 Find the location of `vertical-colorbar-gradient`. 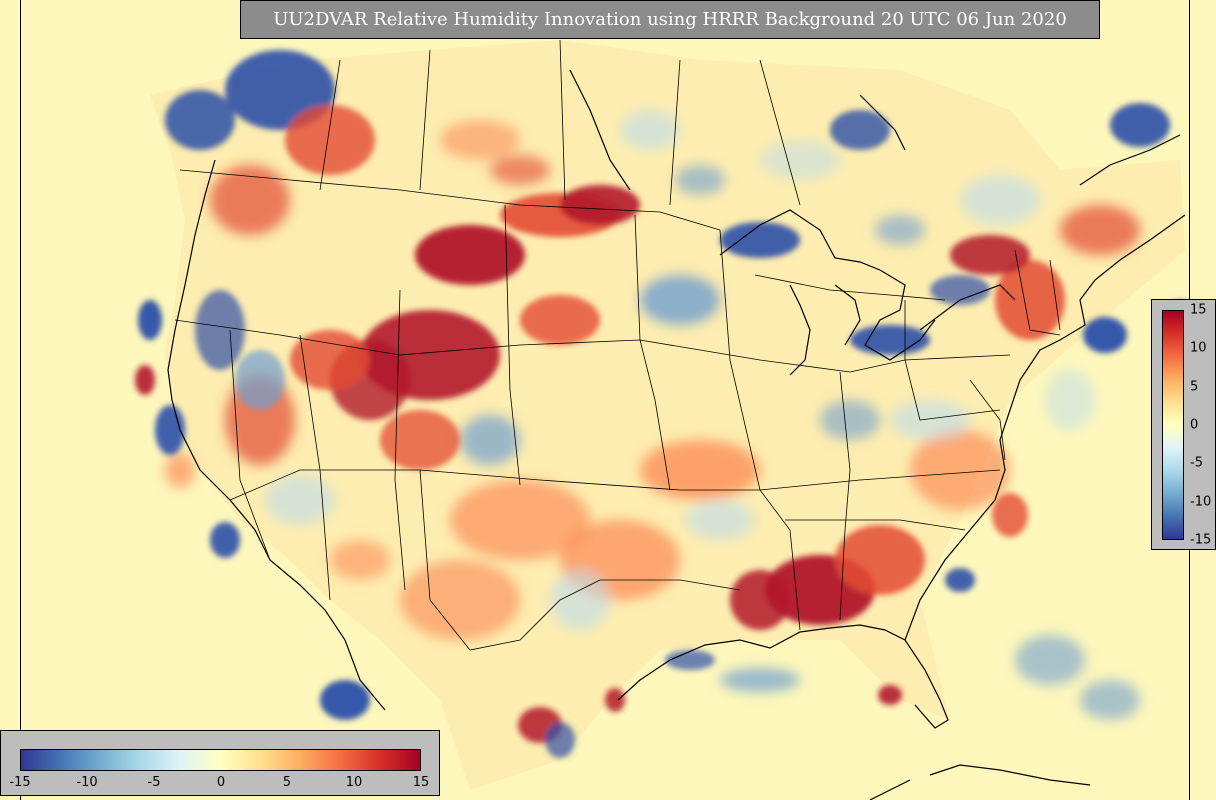

vertical-colorbar-gradient is located at coordinates (1173, 425).